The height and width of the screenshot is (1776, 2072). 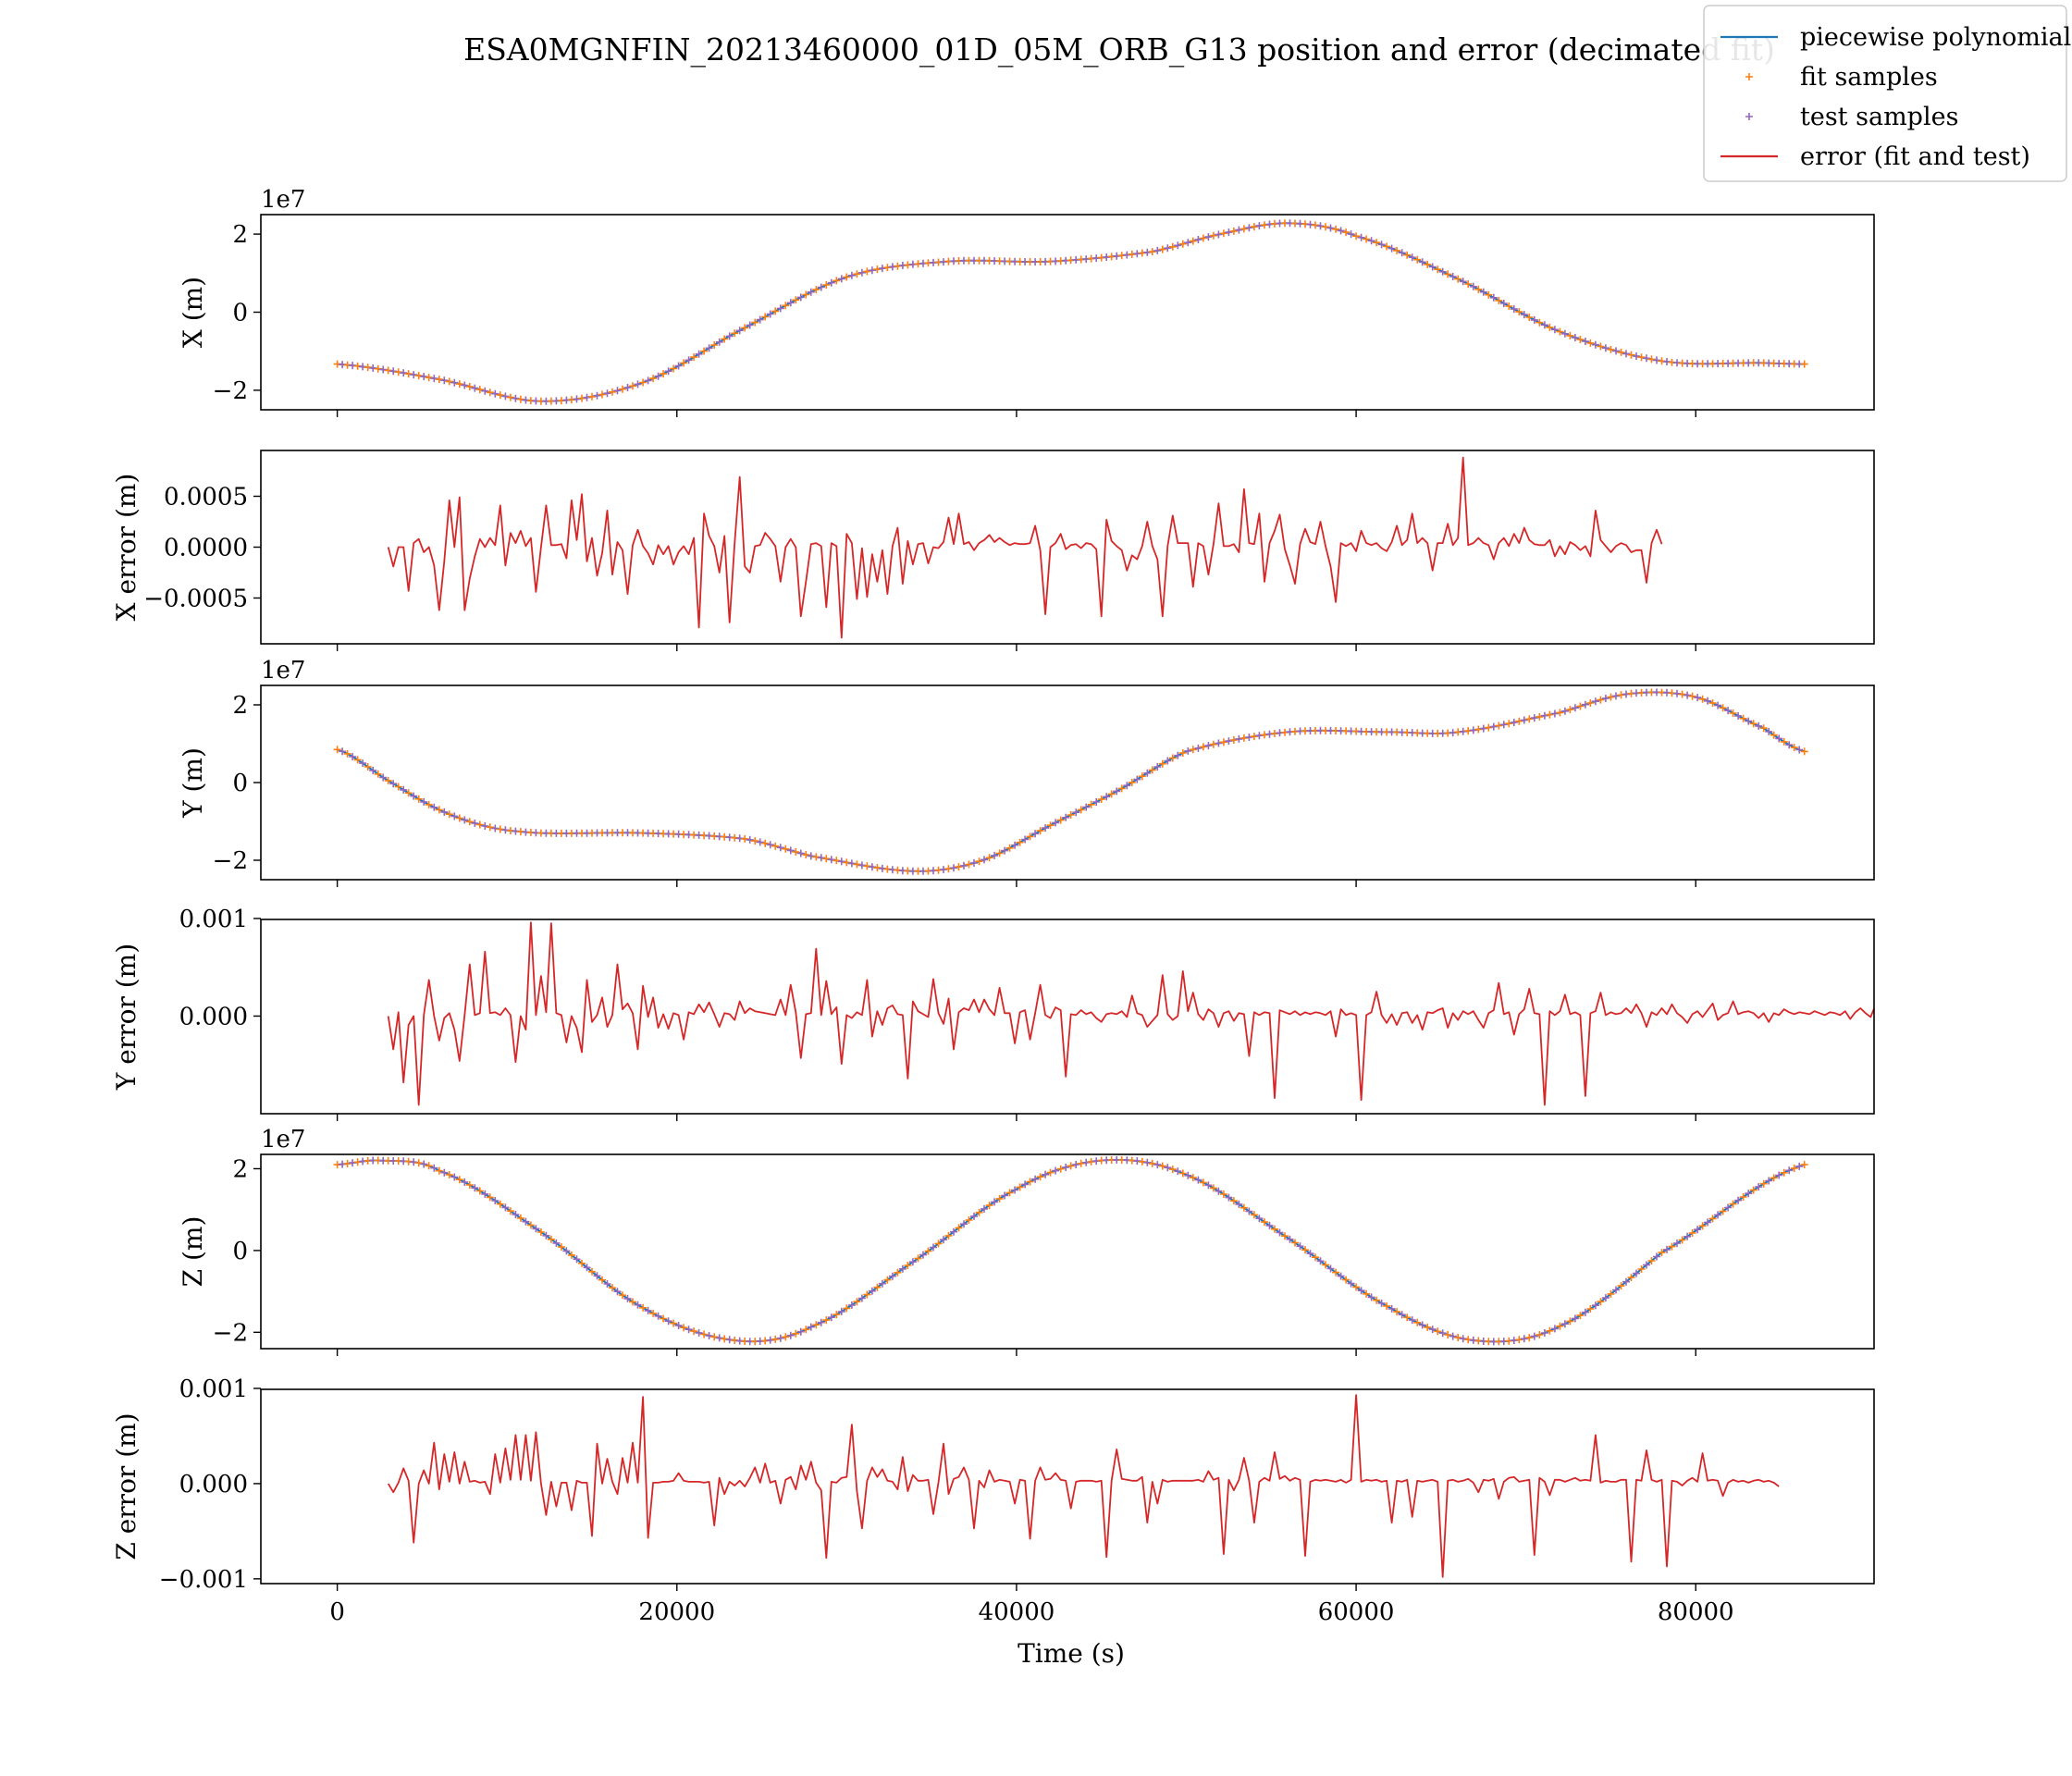 What do you see at coordinates (1841, 78) in the screenshot?
I see `legend-item: fit samples` at bounding box center [1841, 78].